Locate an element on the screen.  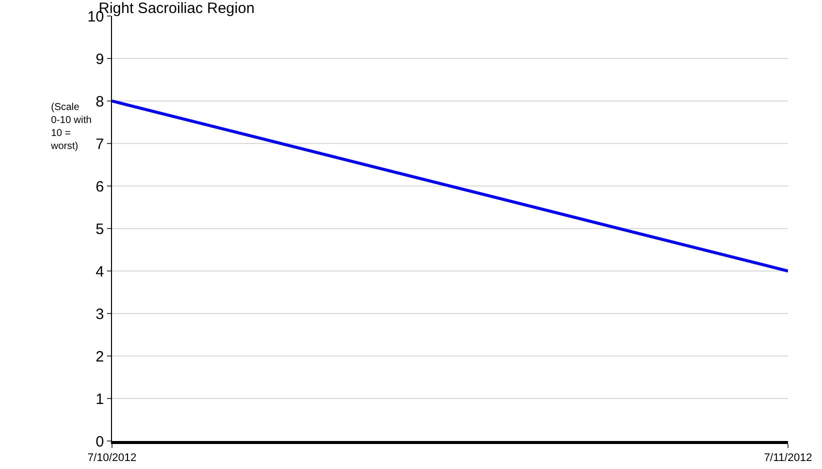
y-tick-label: 3 is located at coordinates (100, 314).